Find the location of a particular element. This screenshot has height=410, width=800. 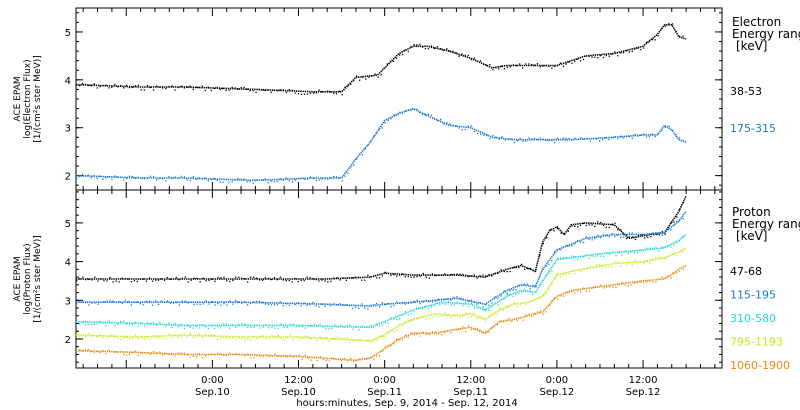

y-tick-label: 5 is located at coordinates (68, 33).